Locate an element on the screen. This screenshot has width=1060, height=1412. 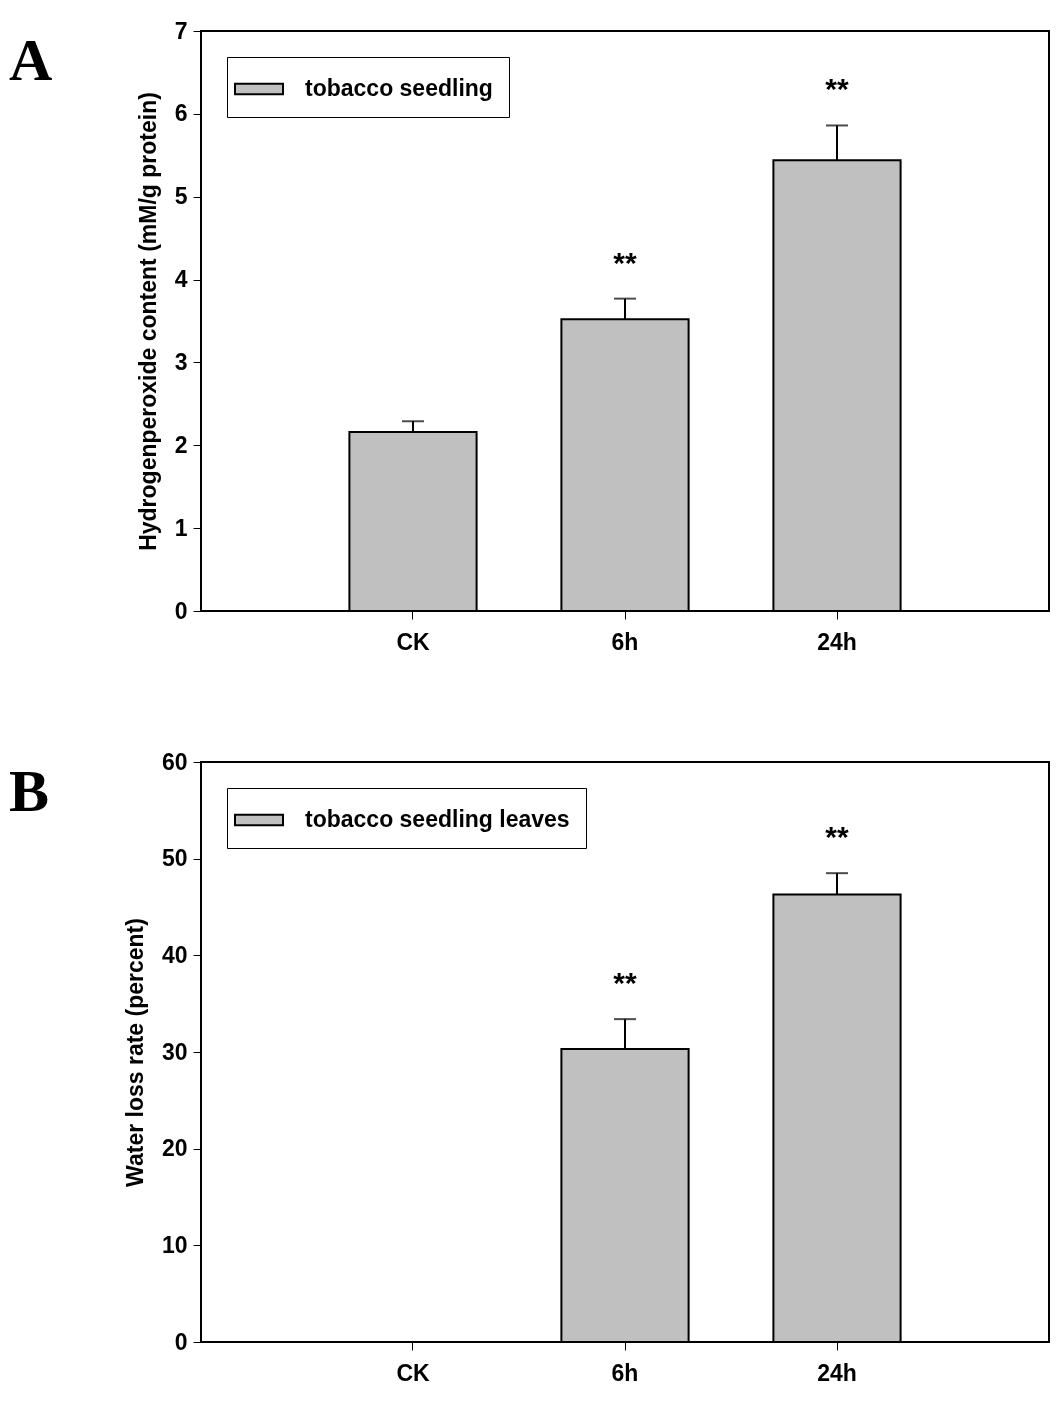
y-tick-label: 6 is located at coordinates (181, 113).